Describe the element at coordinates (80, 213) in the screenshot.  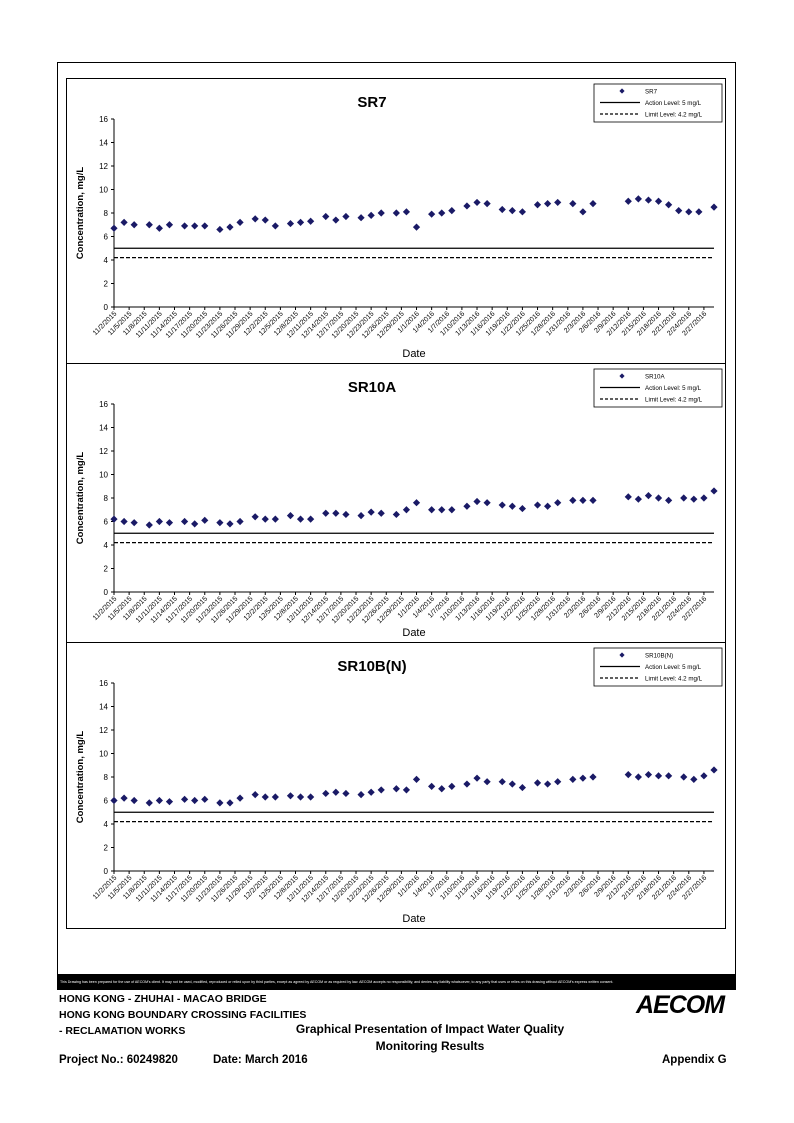
I see `y-axis-label: Concentration, mg/L` at that location.